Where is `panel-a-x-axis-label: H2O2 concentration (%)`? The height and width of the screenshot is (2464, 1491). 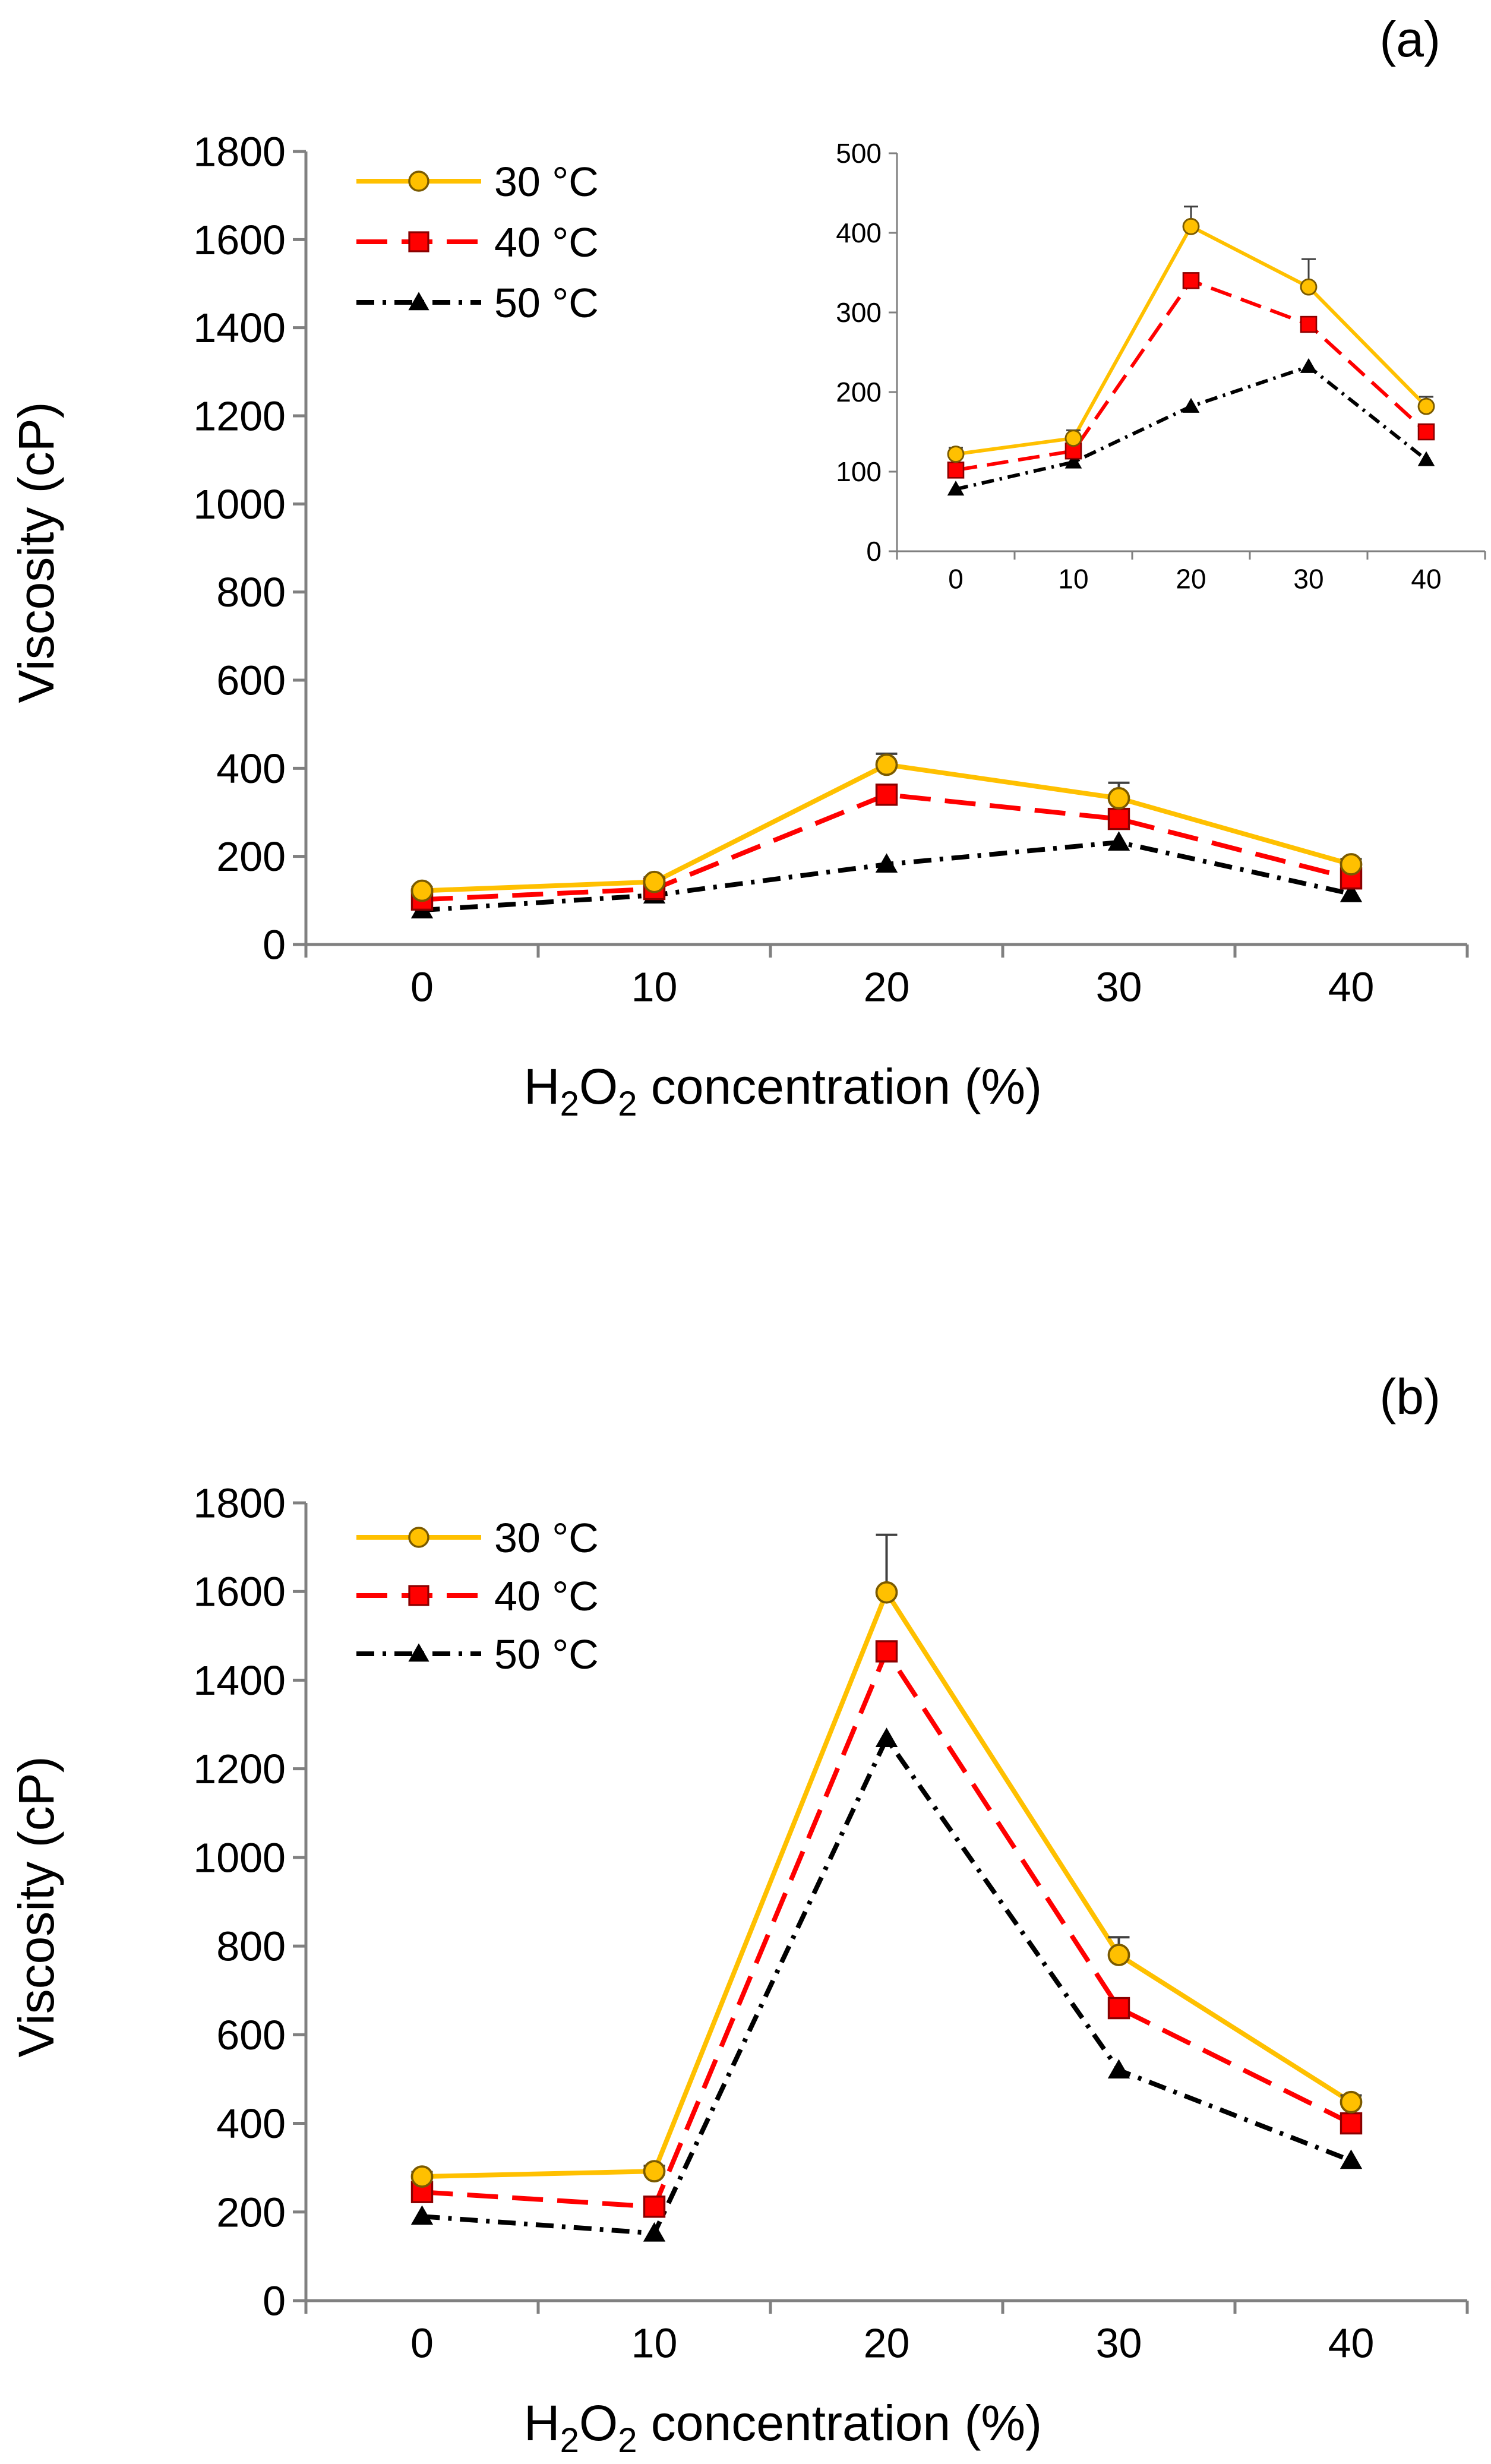 panel-a-x-axis-label: H2O2 concentration (%) is located at coordinates (783, 1091).